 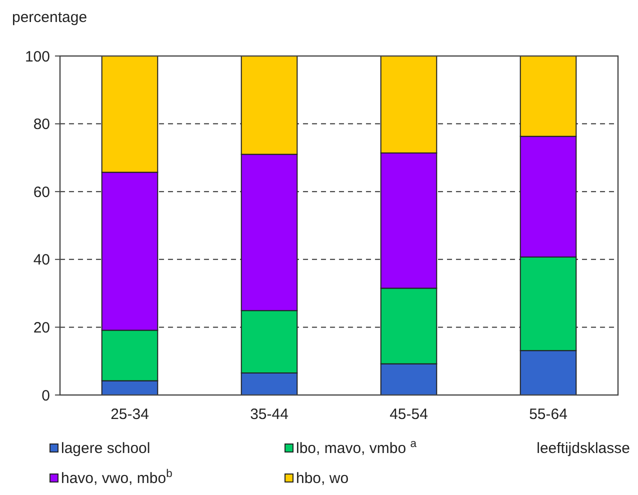 I want to click on y-tick-label: 80, so click(x=41, y=125).